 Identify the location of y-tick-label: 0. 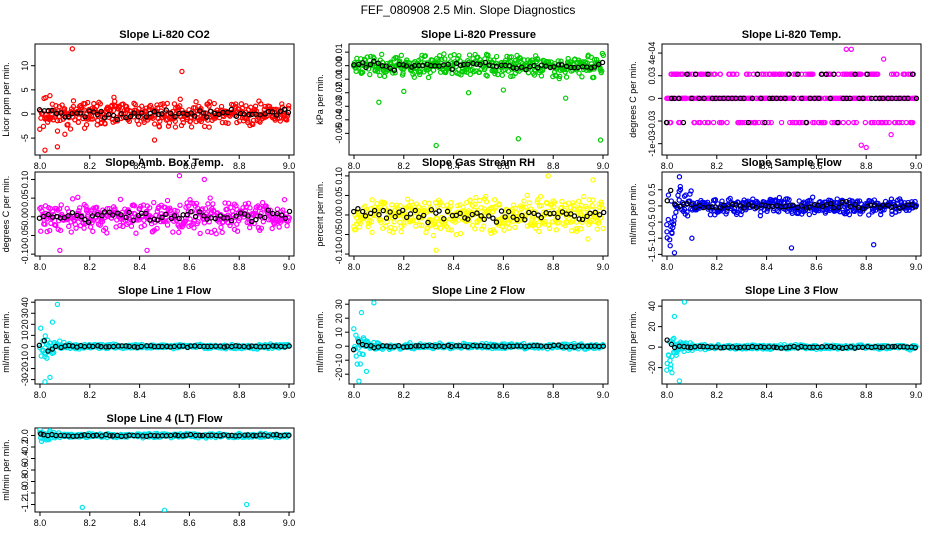
(25, 346).